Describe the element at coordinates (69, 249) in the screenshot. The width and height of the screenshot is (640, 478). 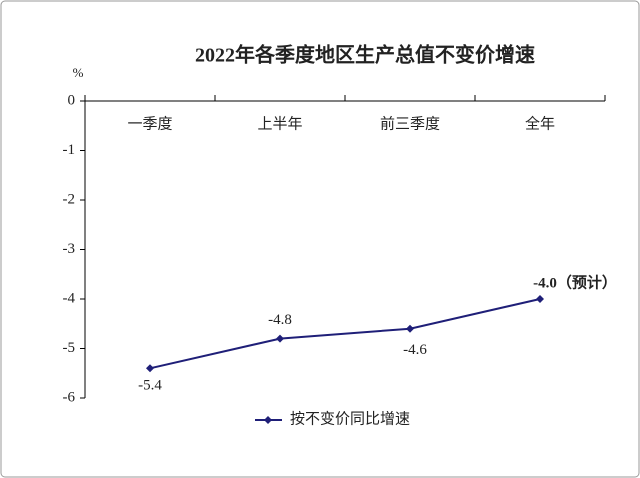
I see `y-tick-label: -3` at that location.